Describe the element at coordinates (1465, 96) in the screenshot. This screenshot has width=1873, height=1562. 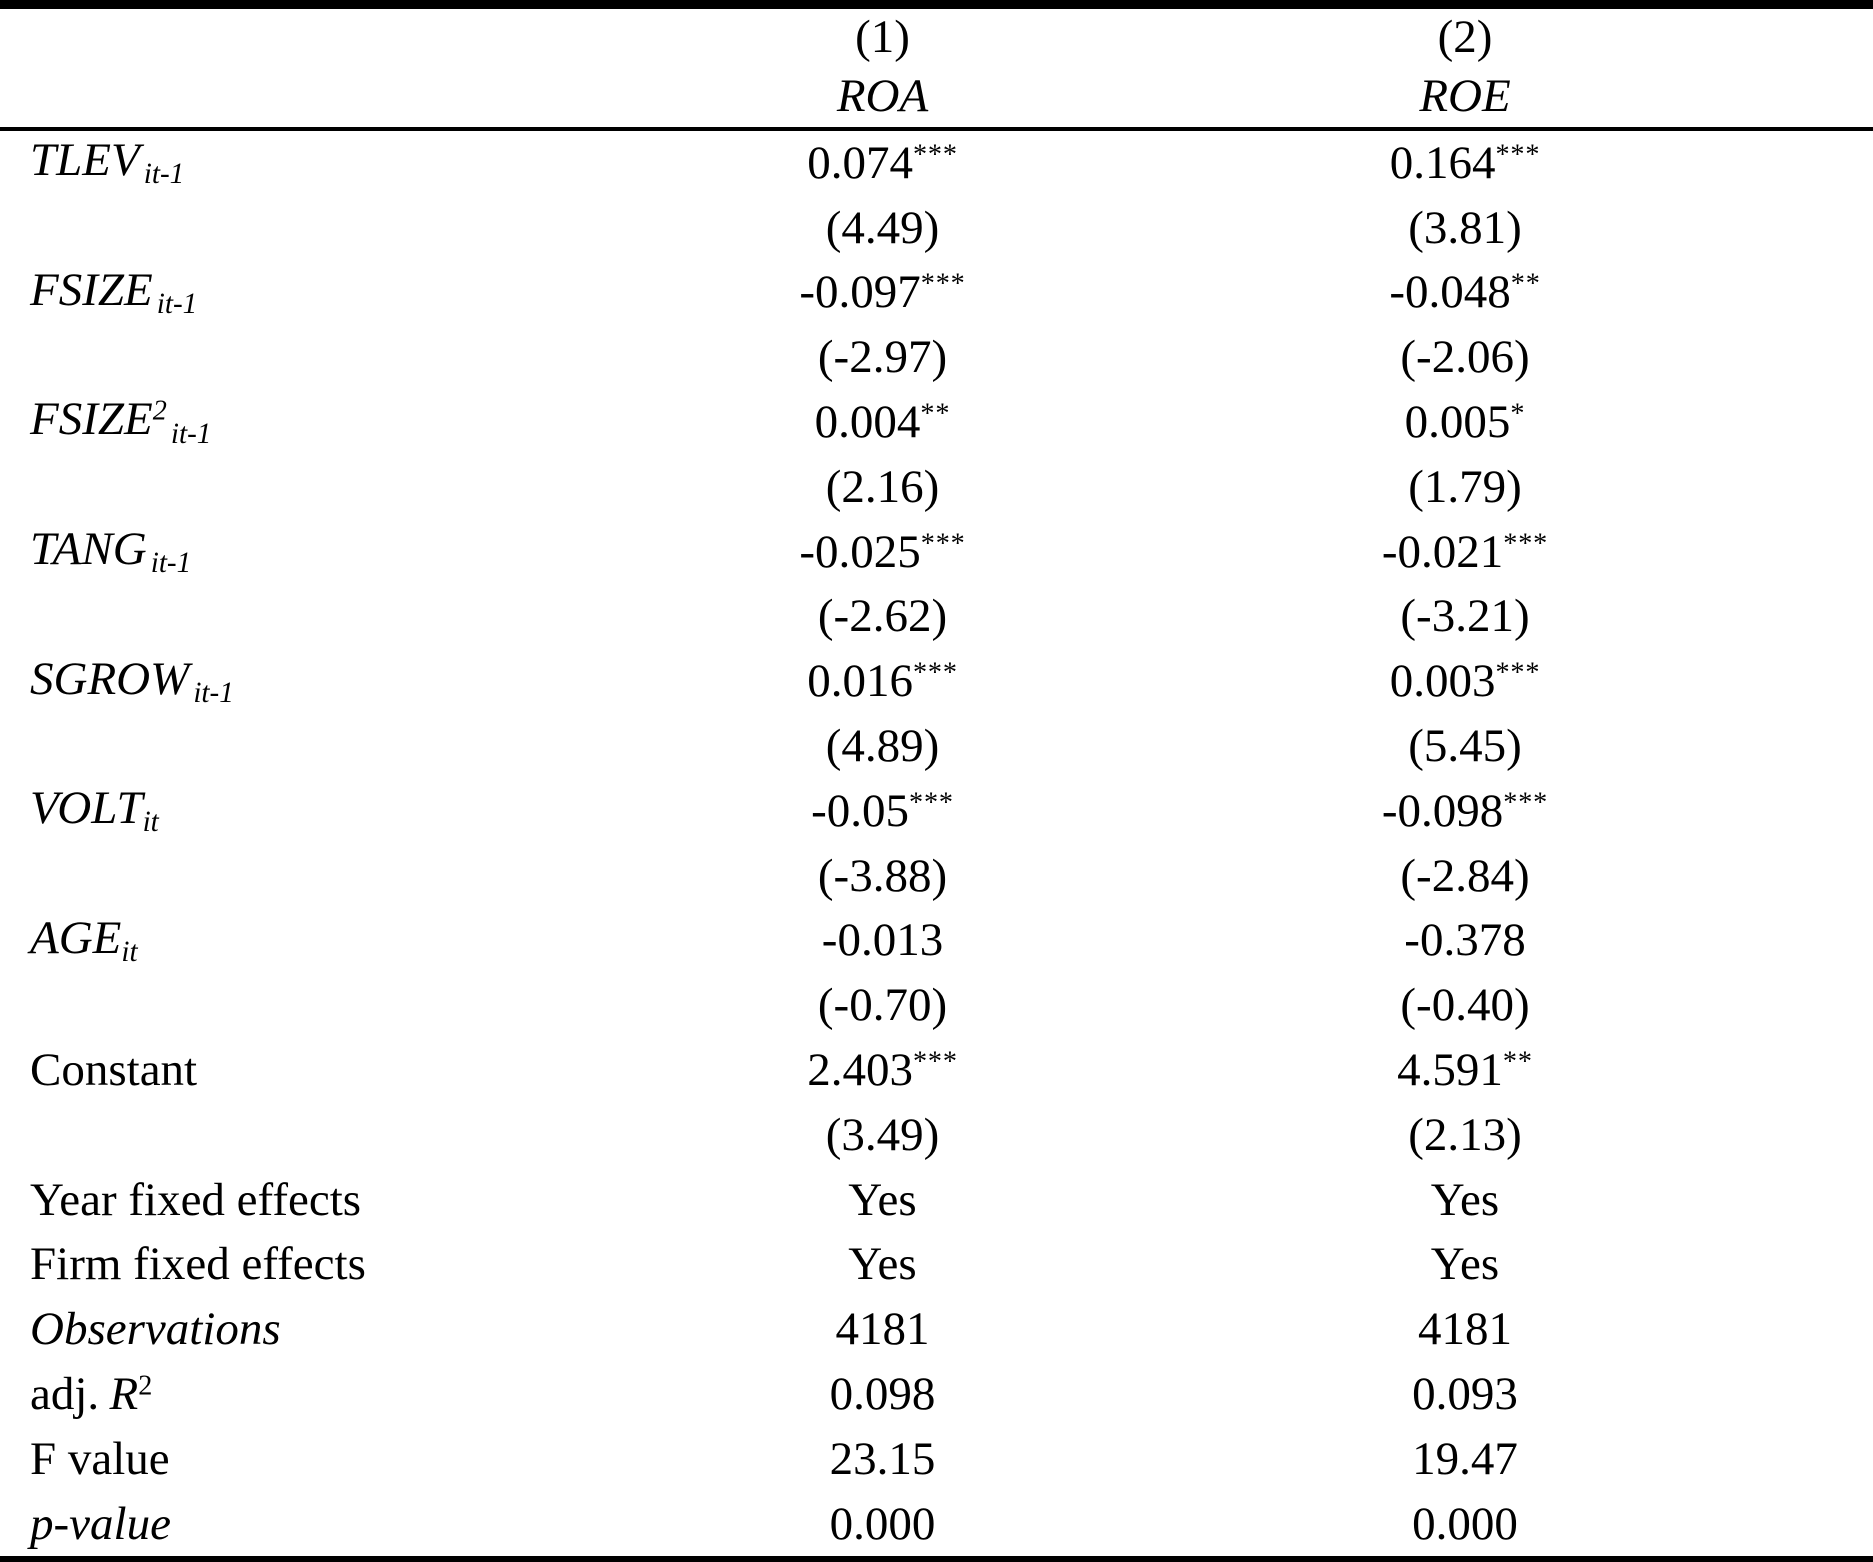
I see `model-2-depvar: ROE` at that location.